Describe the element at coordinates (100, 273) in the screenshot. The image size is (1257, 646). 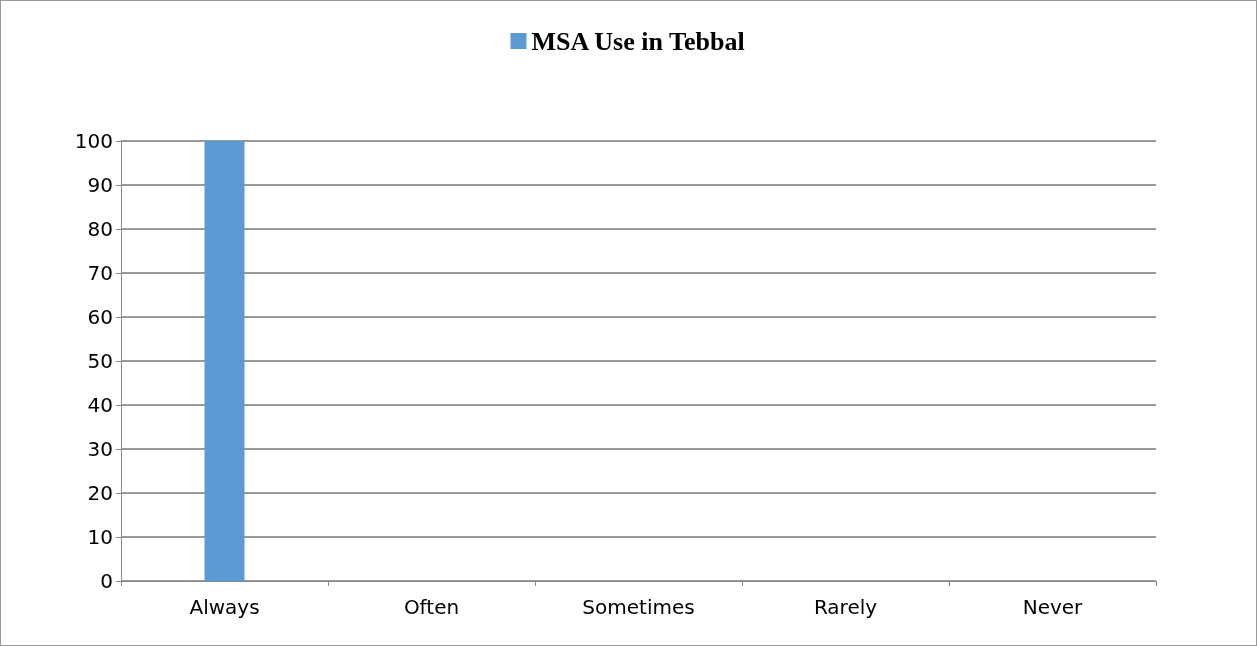
I see `y-tick-label: 70` at that location.